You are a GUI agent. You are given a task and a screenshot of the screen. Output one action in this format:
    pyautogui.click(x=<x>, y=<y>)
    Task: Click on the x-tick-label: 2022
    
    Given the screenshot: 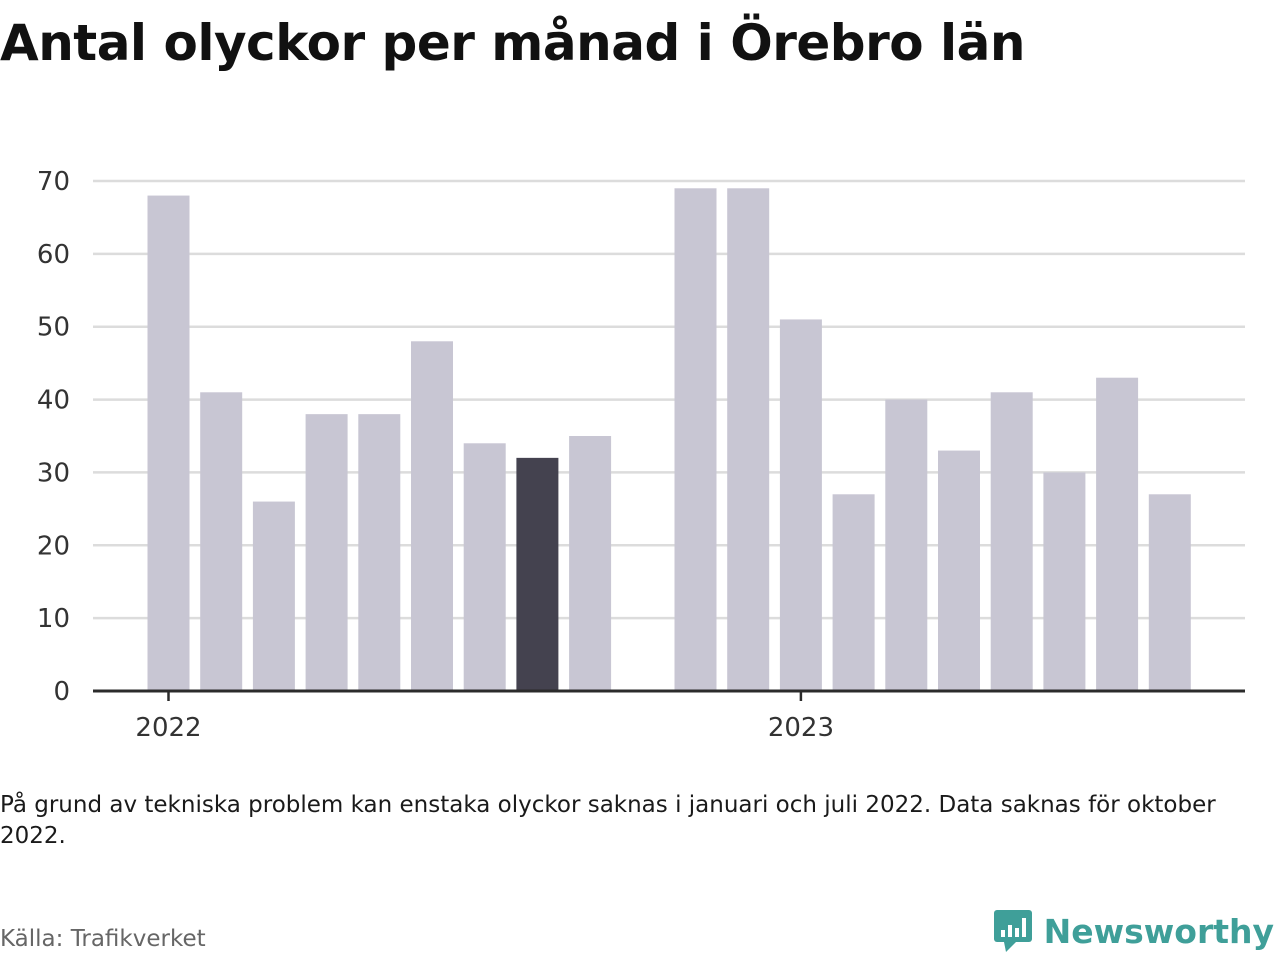 What is the action you would take?
    pyautogui.click(x=168, y=728)
    